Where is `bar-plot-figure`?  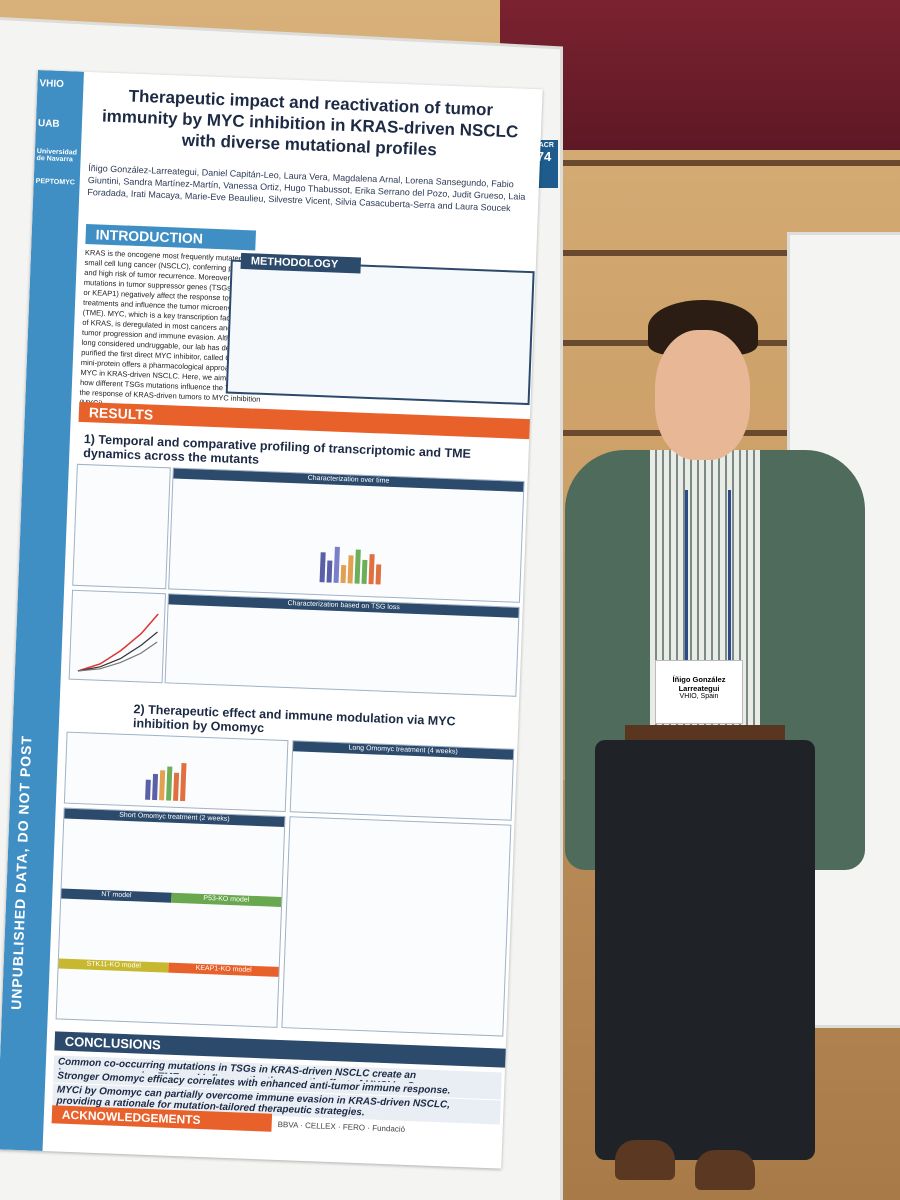
bar-plot-figure is located at coordinates (351, 565).